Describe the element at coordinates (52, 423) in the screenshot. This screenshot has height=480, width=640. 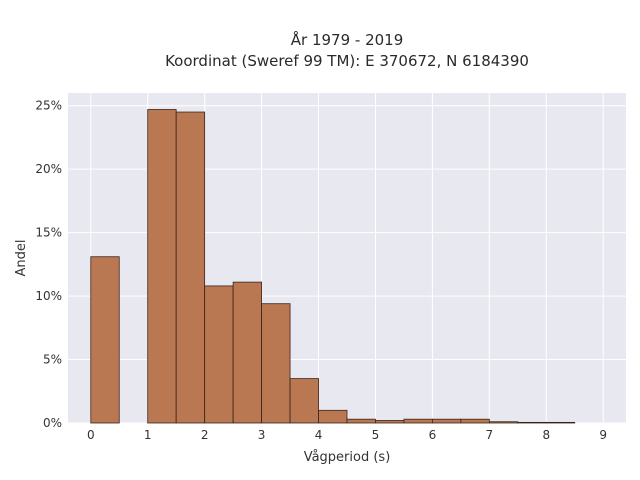
I see `y-tick-label: 0%` at that location.